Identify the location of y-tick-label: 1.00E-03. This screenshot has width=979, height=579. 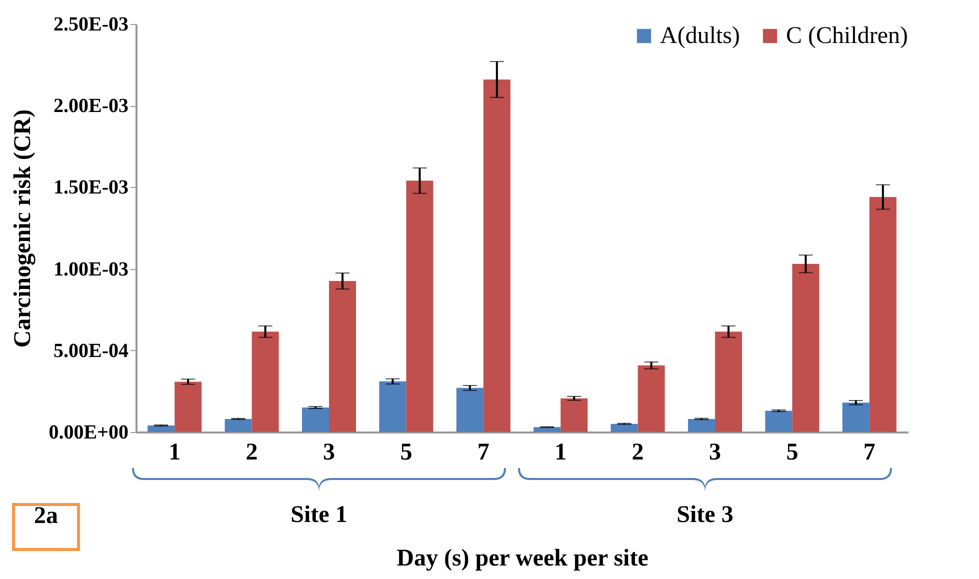
(91, 269).